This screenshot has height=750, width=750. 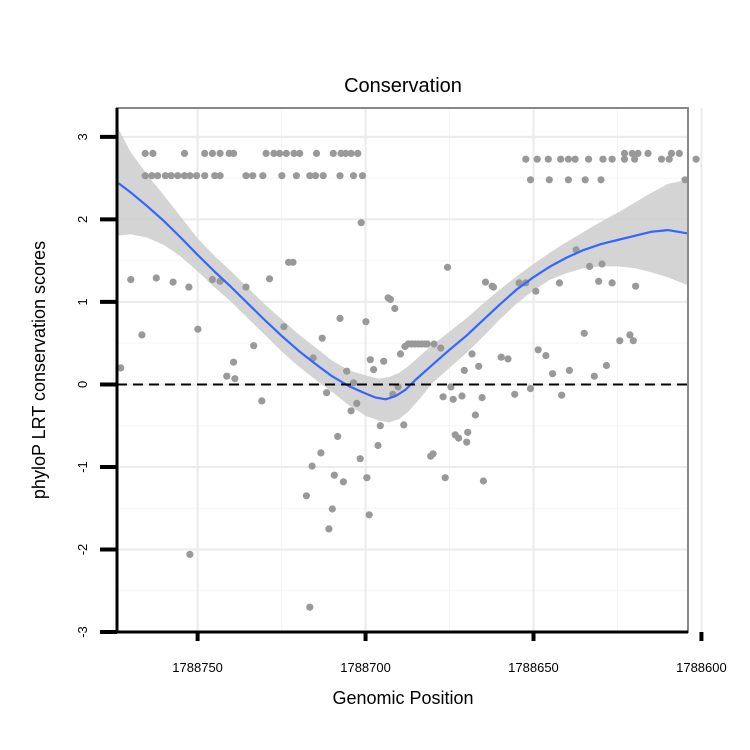 What do you see at coordinates (82, 467) in the screenshot?
I see `y-tick-label: -1` at bounding box center [82, 467].